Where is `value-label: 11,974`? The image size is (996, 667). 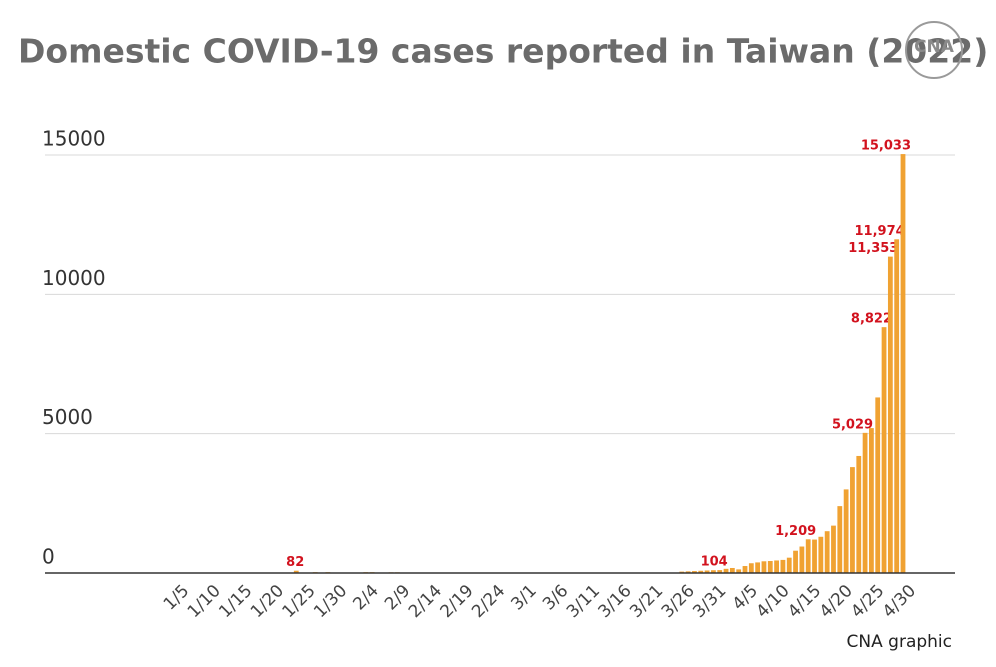
value-label: 11,974 is located at coordinates (880, 231).